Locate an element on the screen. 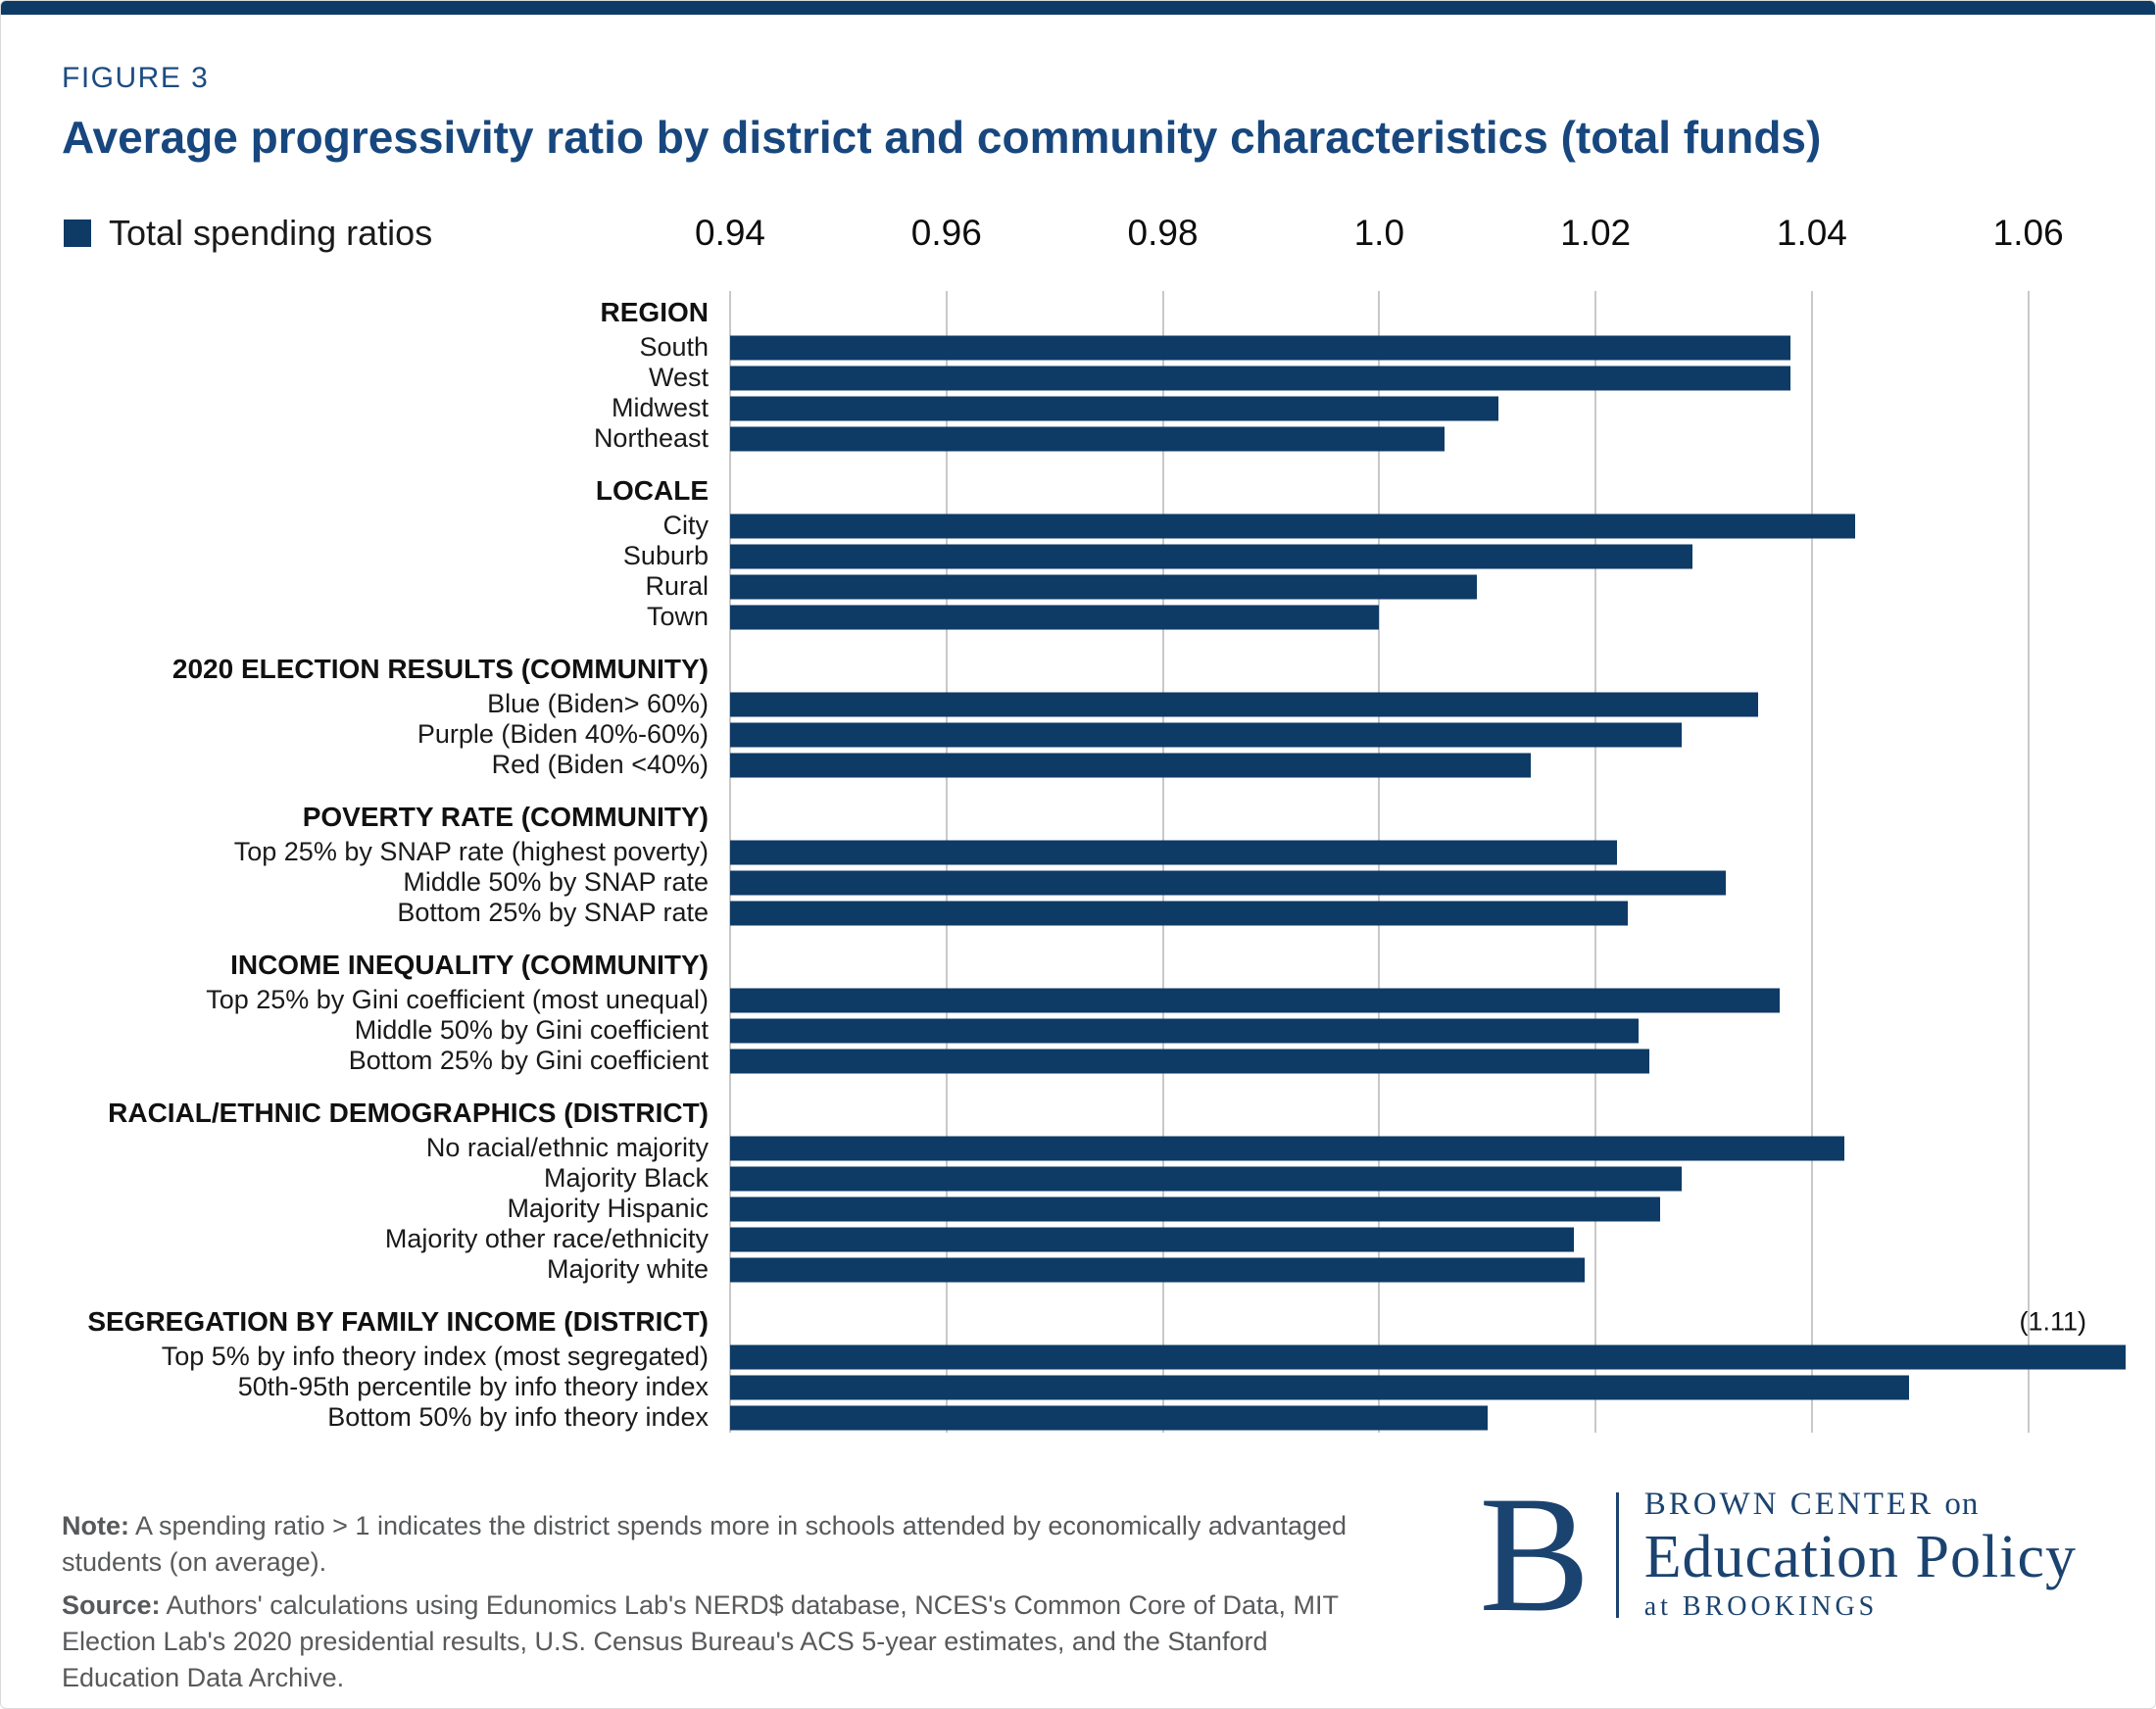  bar-label: Town is located at coordinates (677, 617).